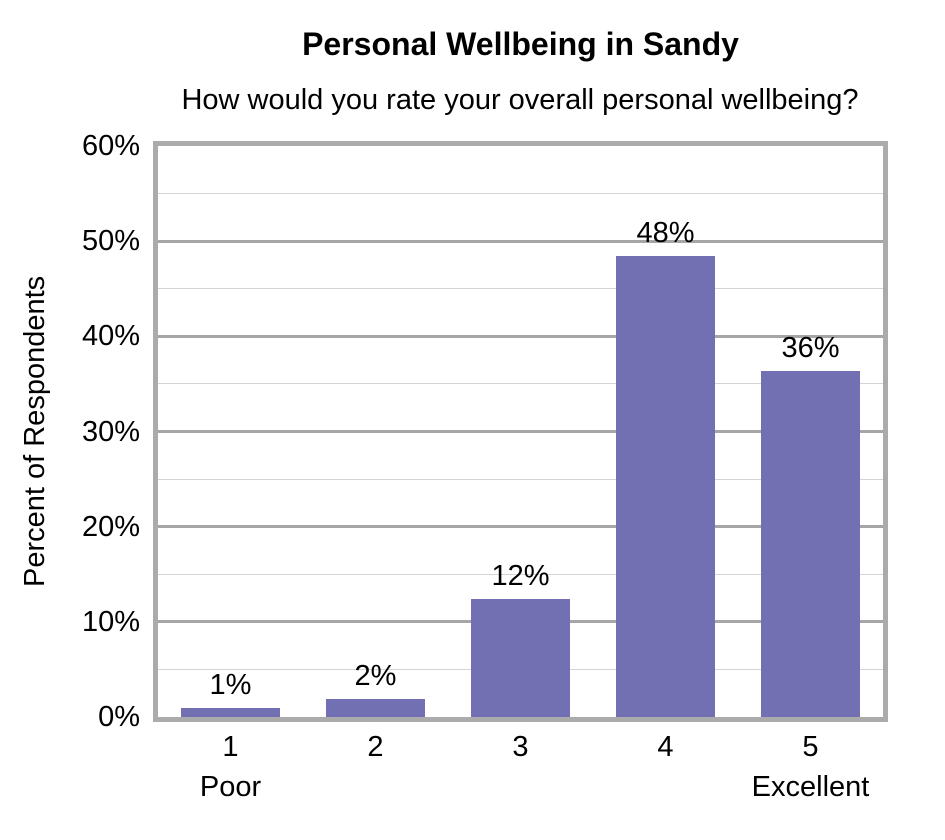 This screenshot has height=840, width=945. Describe the element at coordinates (810, 787) in the screenshot. I see `x-endpoint-label-Excellent: Excellent` at that location.